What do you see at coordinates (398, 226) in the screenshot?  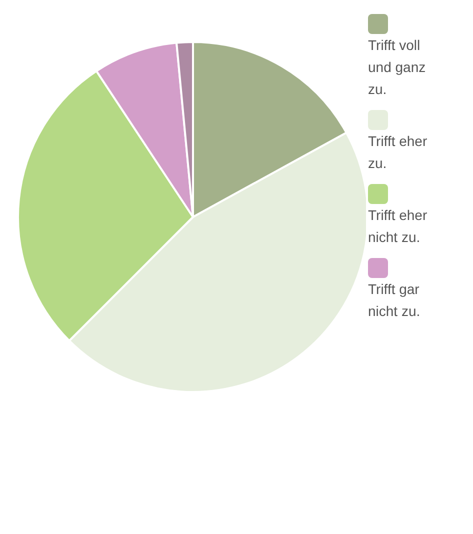 I see `legend-label: Trifft eher nicht zu.` at bounding box center [398, 226].